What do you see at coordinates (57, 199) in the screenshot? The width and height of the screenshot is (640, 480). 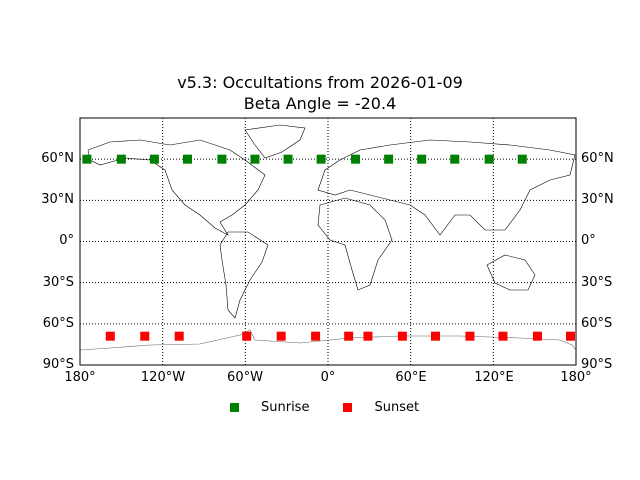 I see `y-label-left: 30°N` at bounding box center [57, 199].